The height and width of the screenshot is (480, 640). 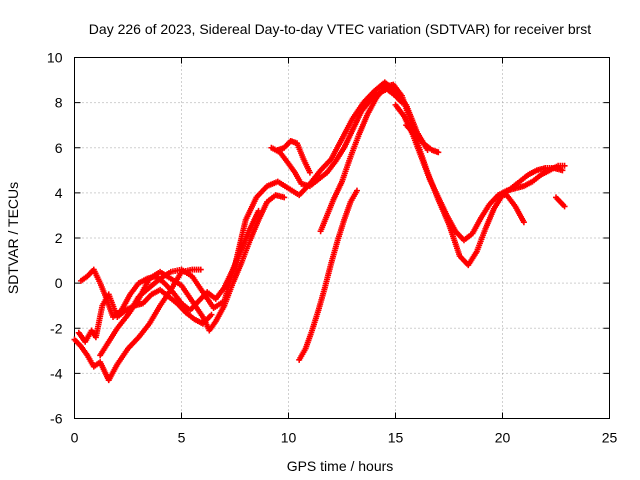 I want to click on y-axis-label: SDTVAR / TECUs, so click(x=13, y=238).